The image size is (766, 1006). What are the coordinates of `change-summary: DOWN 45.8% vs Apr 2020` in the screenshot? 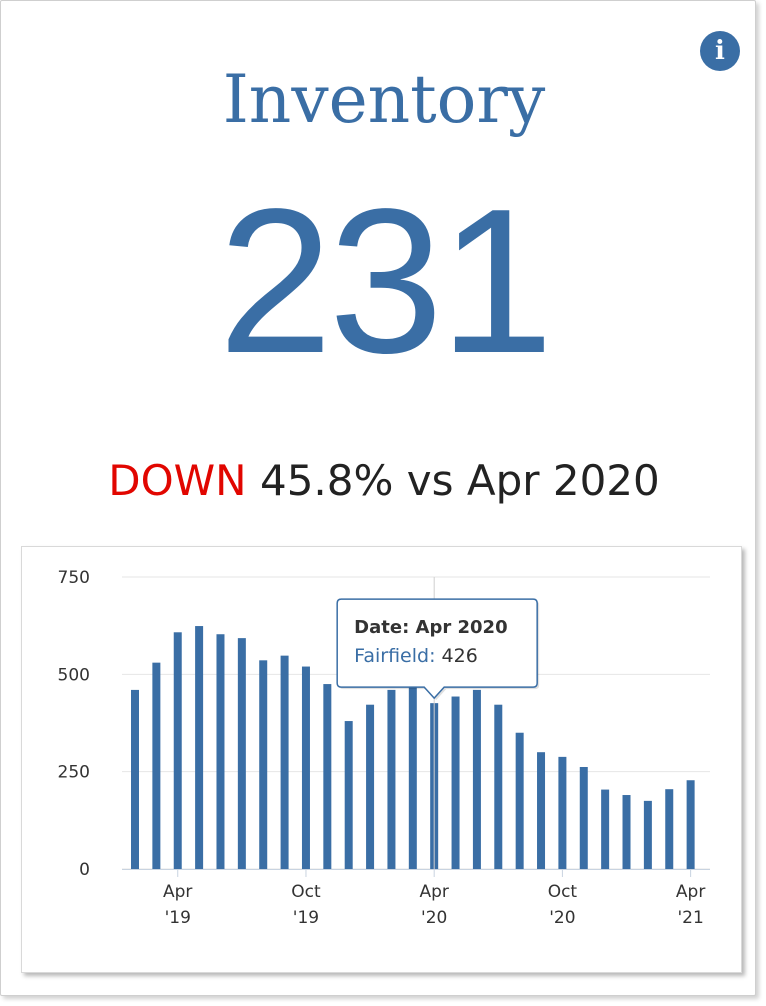 It's located at (383, 480).